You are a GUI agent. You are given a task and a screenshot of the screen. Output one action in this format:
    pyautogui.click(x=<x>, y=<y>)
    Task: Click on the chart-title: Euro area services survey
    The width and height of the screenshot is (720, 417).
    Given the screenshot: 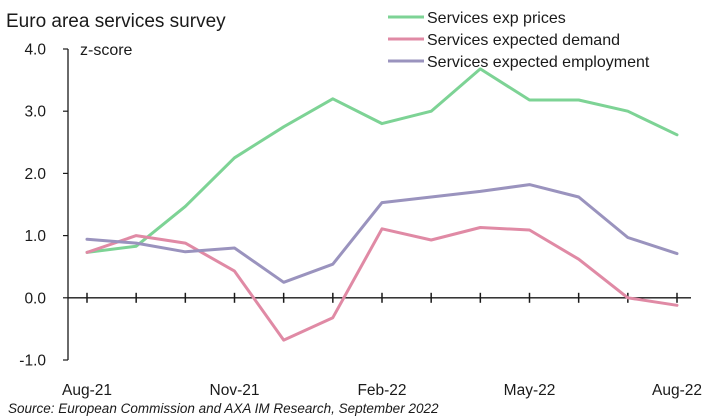 What is the action you would take?
    pyautogui.click(x=116, y=21)
    